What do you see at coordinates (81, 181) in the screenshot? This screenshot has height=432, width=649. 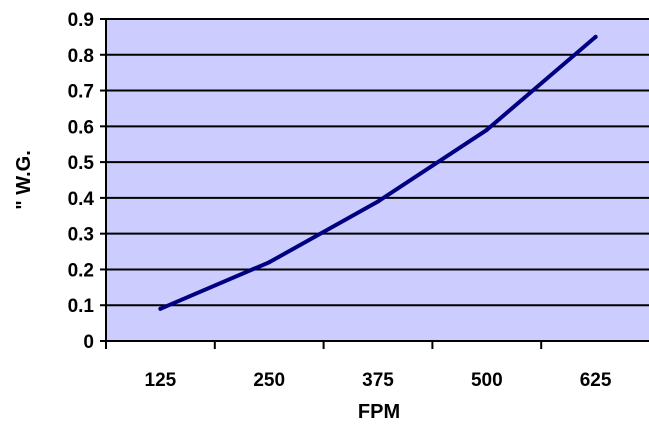 I see `y-tick-labels: 0 0.1 0.2 0.3 0.4 0.5 0.6 0.7 0.8 0.9` at bounding box center [81, 181].